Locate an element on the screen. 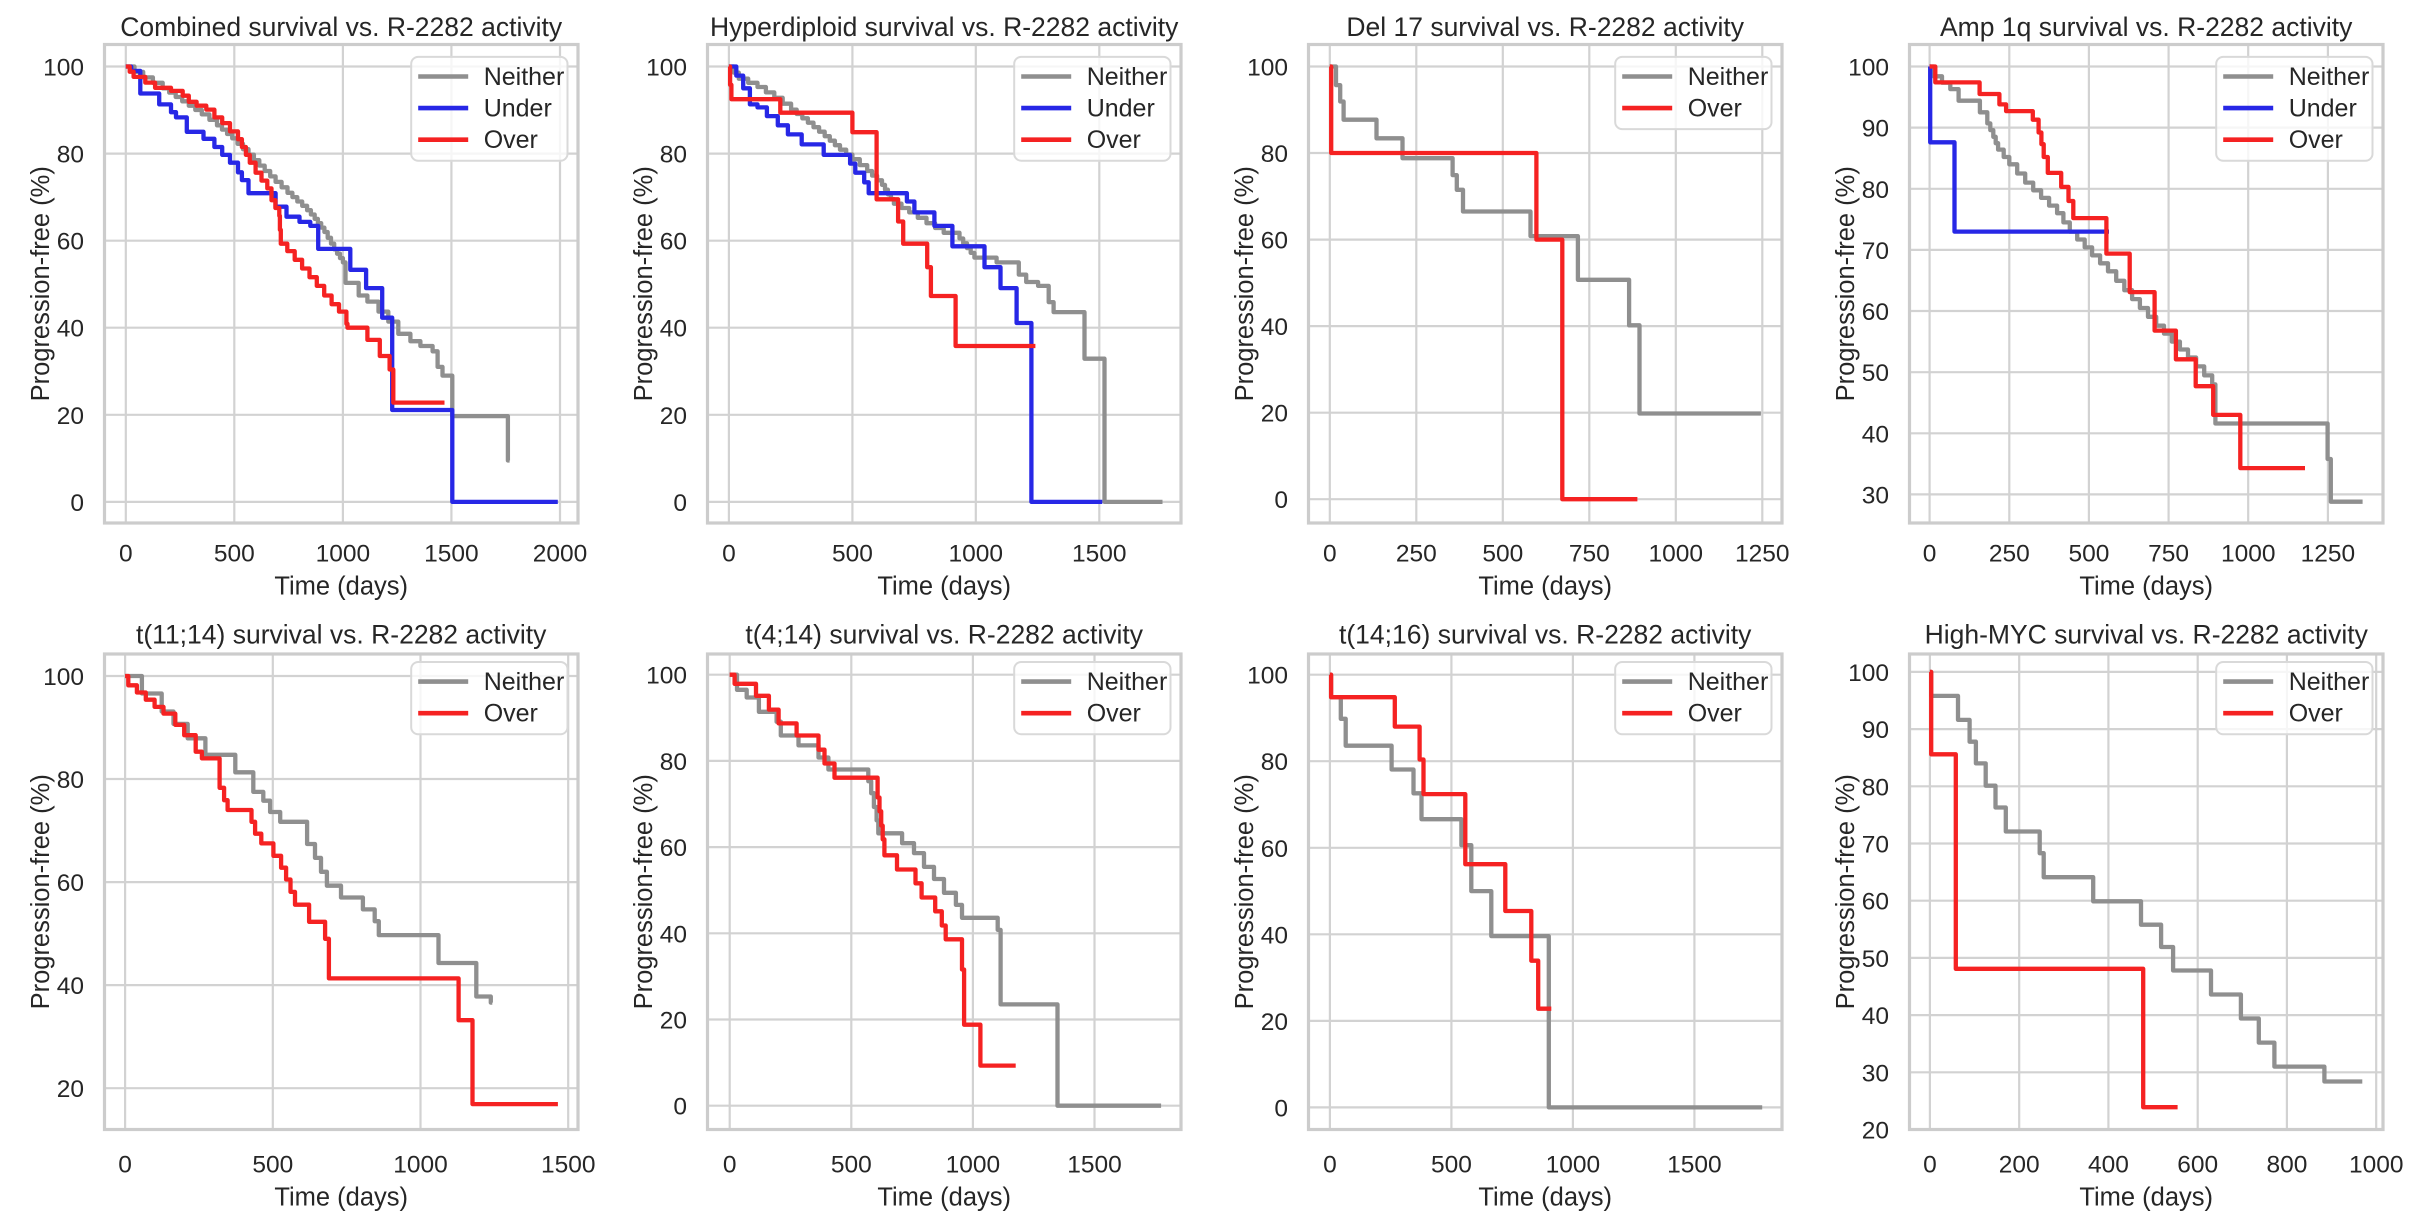  svg-text:High-MYC survival vs. R-2282 a: High-MYC survival vs. R-2282 activity is located at coordinates (2147, 635).